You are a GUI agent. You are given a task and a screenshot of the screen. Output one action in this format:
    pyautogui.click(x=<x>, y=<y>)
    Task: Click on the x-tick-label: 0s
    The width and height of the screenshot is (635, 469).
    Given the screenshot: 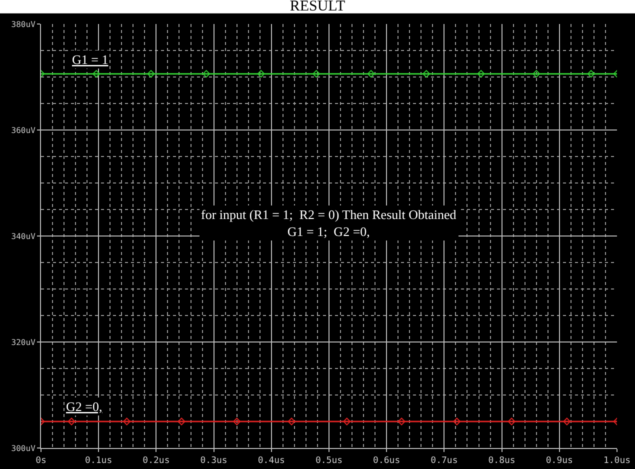 What is the action you would take?
    pyautogui.click(x=41, y=461)
    